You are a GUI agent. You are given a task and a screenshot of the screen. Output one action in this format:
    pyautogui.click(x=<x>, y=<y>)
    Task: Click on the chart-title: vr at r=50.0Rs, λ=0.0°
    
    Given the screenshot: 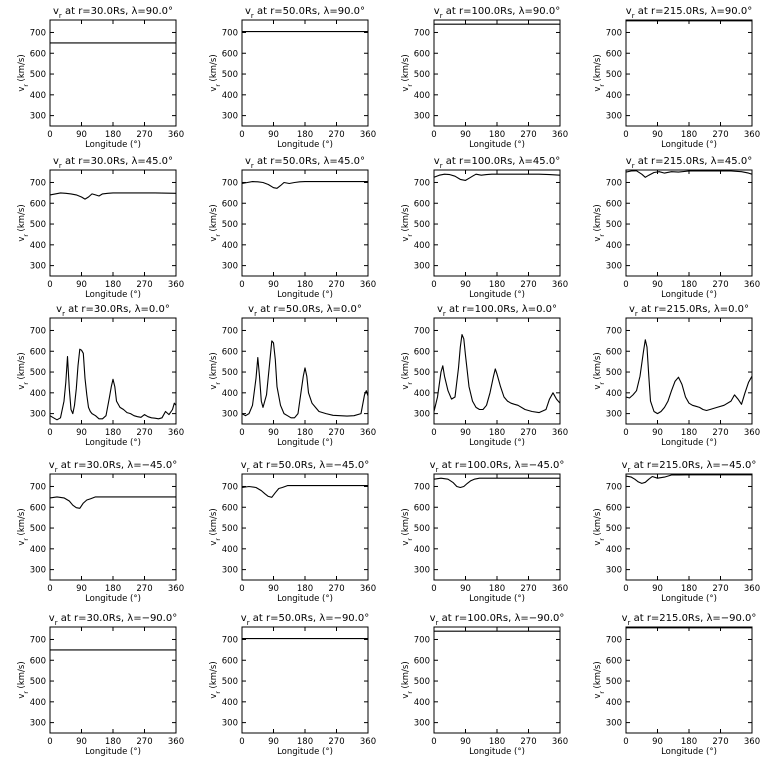 What is the action you would take?
    pyautogui.click(x=305, y=311)
    